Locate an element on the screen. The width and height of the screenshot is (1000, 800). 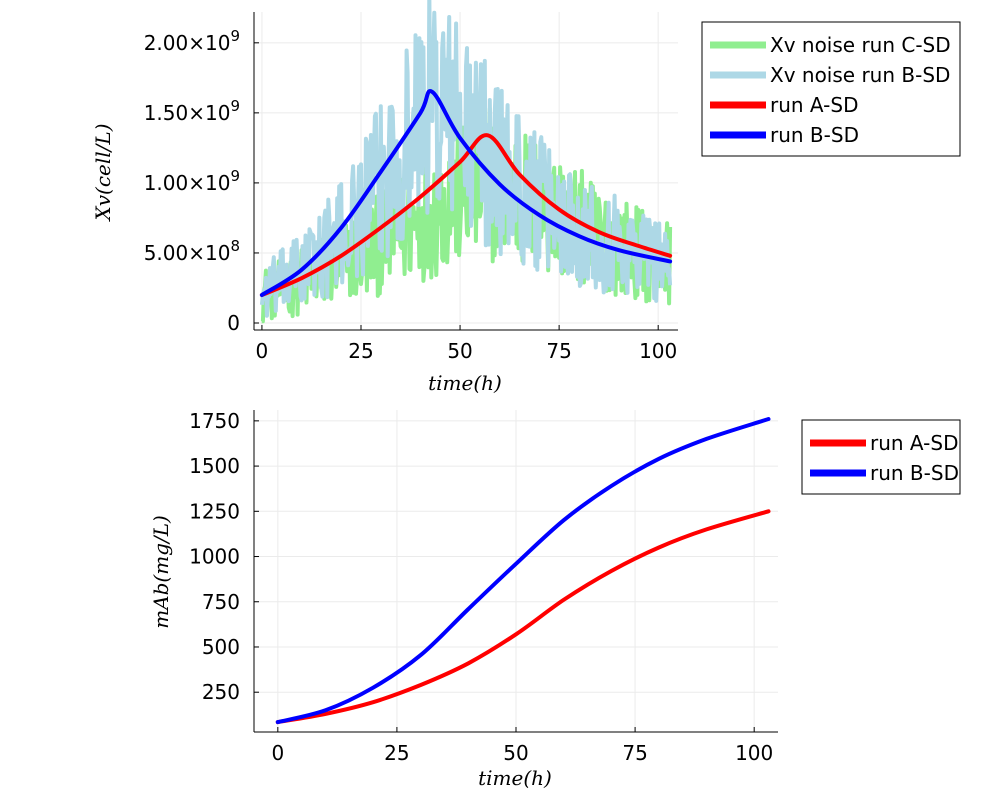
xv-series-run-a-sd-line is located at coordinates (466, 215).